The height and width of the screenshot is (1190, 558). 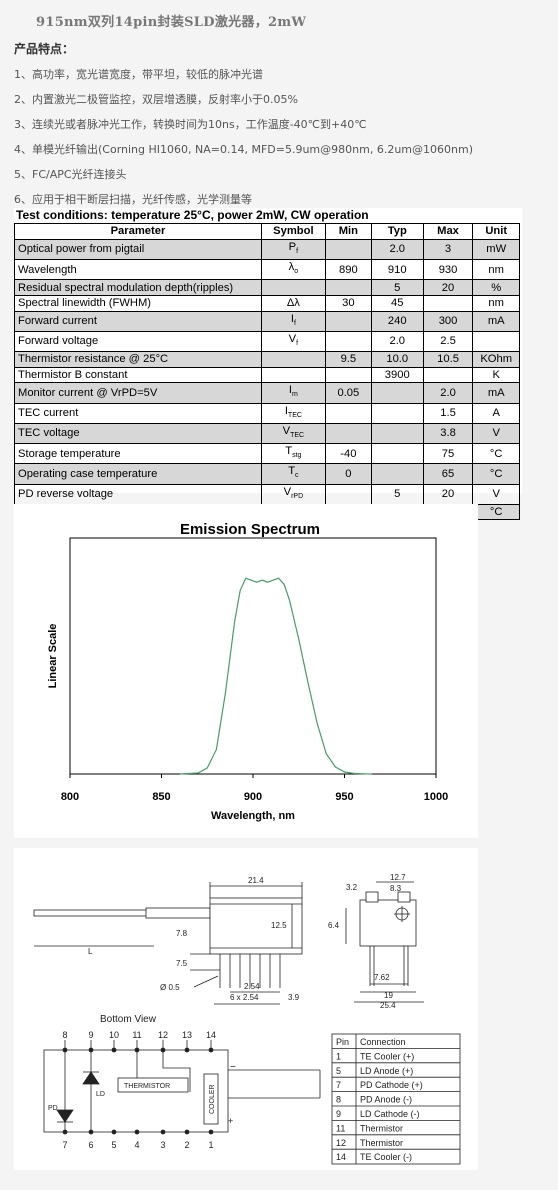 What do you see at coordinates (388, 995) in the screenshot?
I see `dim-label: 19` at bounding box center [388, 995].